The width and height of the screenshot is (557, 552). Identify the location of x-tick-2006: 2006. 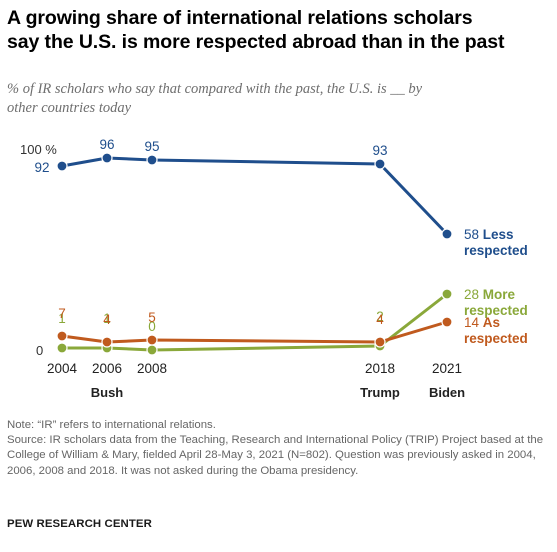
(107, 368).